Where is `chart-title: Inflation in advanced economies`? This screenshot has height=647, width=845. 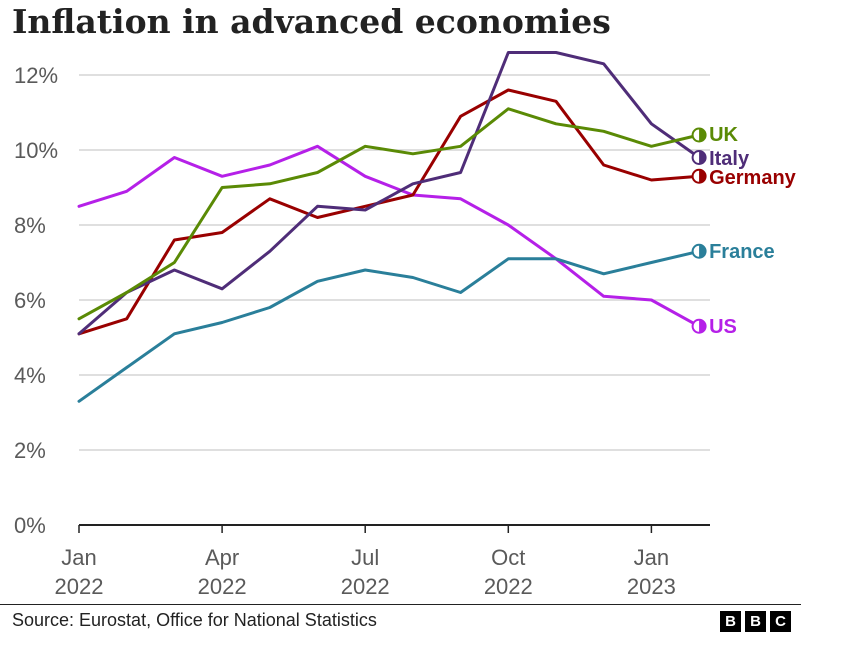
chart-title: Inflation in advanced economies is located at coordinates (311, 21).